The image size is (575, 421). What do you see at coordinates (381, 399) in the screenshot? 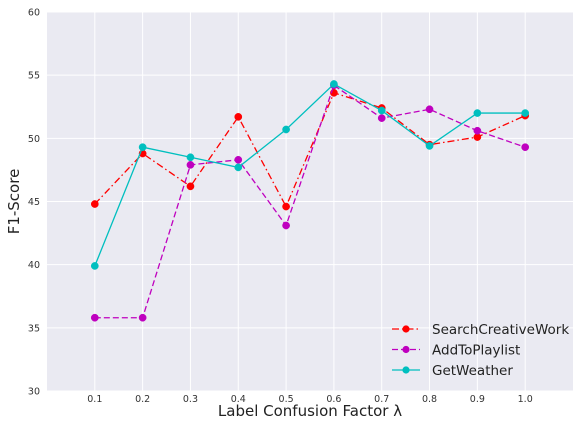
I see `x-tick-label: 0.7` at bounding box center [381, 399].